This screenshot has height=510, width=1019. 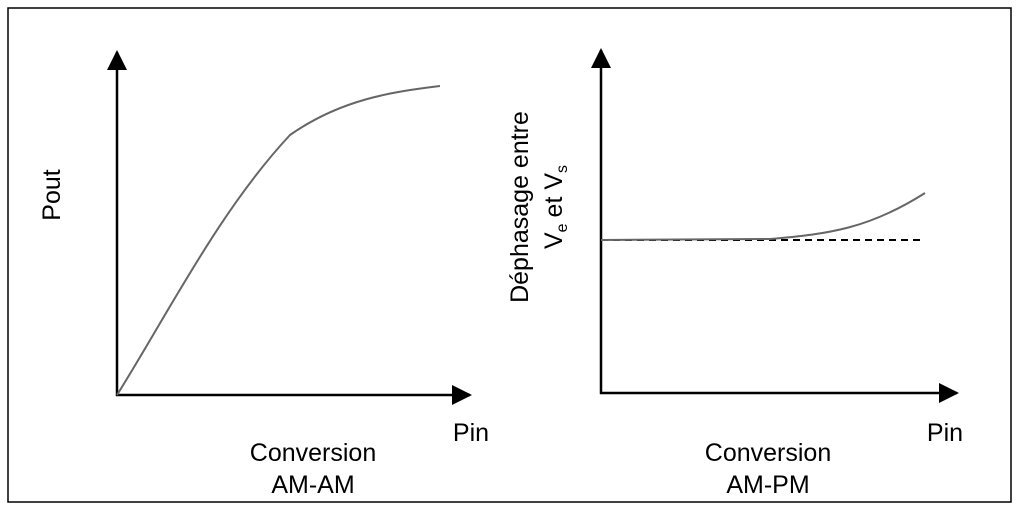 What do you see at coordinates (520, 207) in the screenshot?
I see `y-label: Déphasage entre` at bounding box center [520, 207].